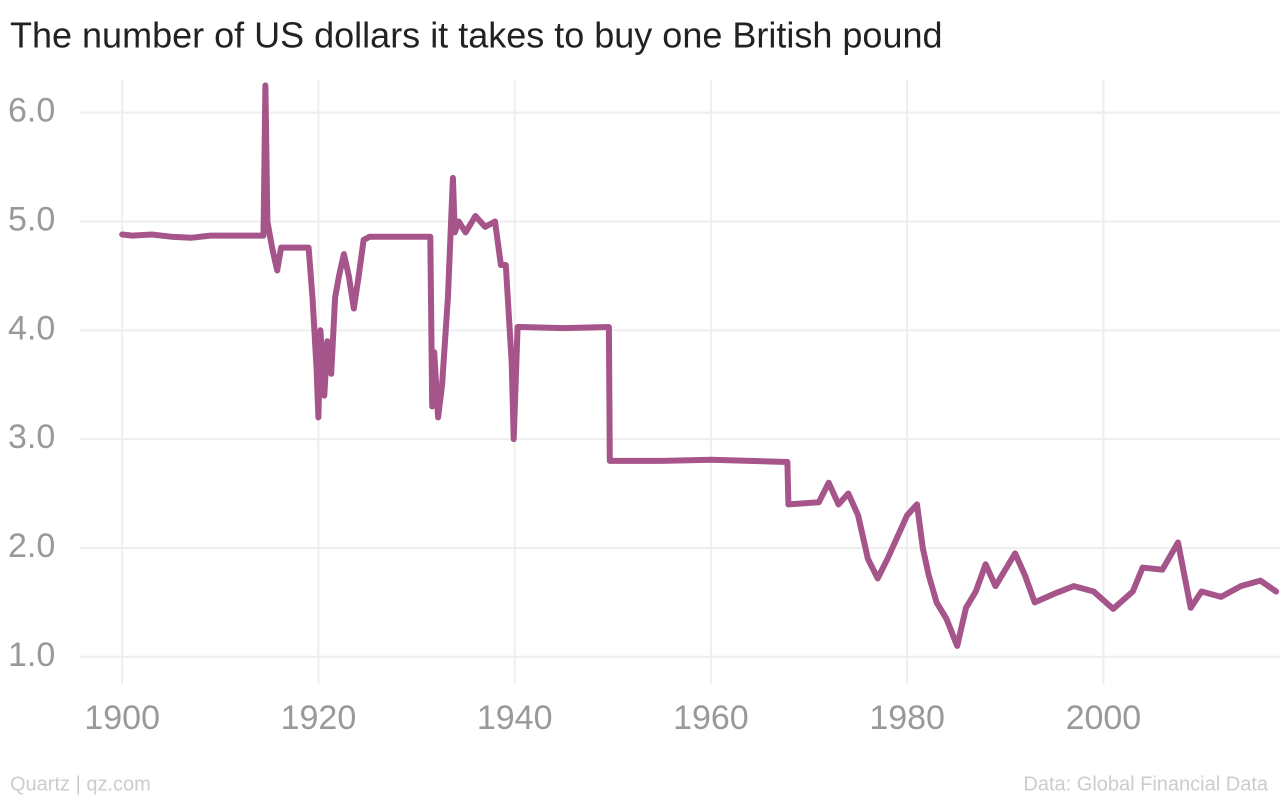 The width and height of the screenshot is (1280, 805). I want to click on source: Data: Global Financial Data, so click(1145, 784).